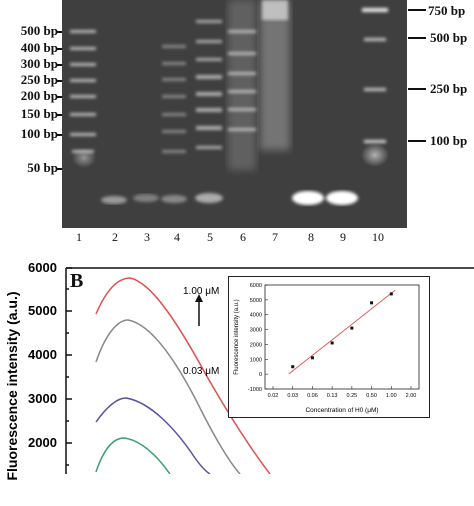 The width and height of the screenshot is (474, 506). Describe the element at coordinates (12, 386) in the screenshot. I see `y-axis-label: Fluorescence intensity (a.u.)` at that location.